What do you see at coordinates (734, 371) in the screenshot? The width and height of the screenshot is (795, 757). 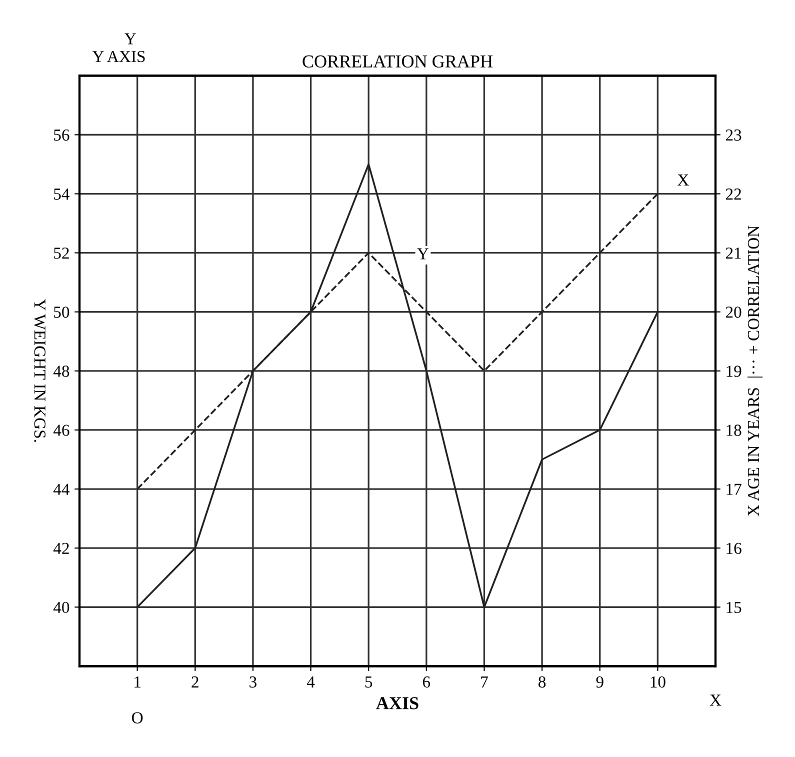 I see `y2-tick-label: 19` at bounding box center [734, 371].